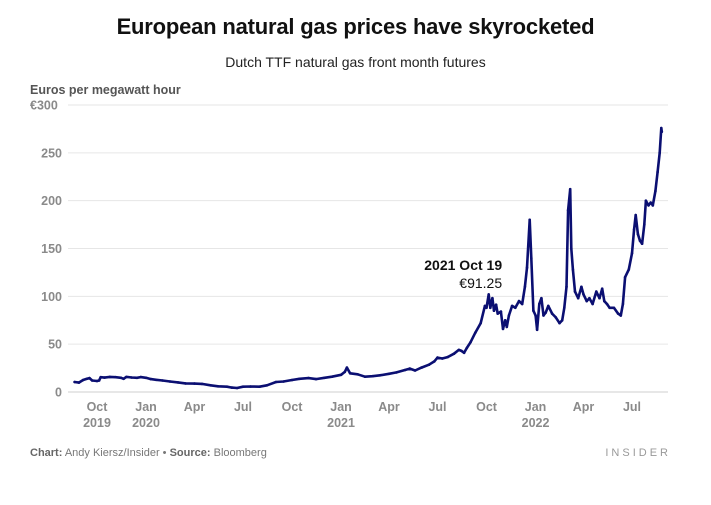 Image resolution: width=711 pixels, height=505 pixels. What do you see at coordinates (112, 453) in the screenshot?
I see `credit-chart-author: Andy Kiersz/Insider` at bounding box center [112, 453].